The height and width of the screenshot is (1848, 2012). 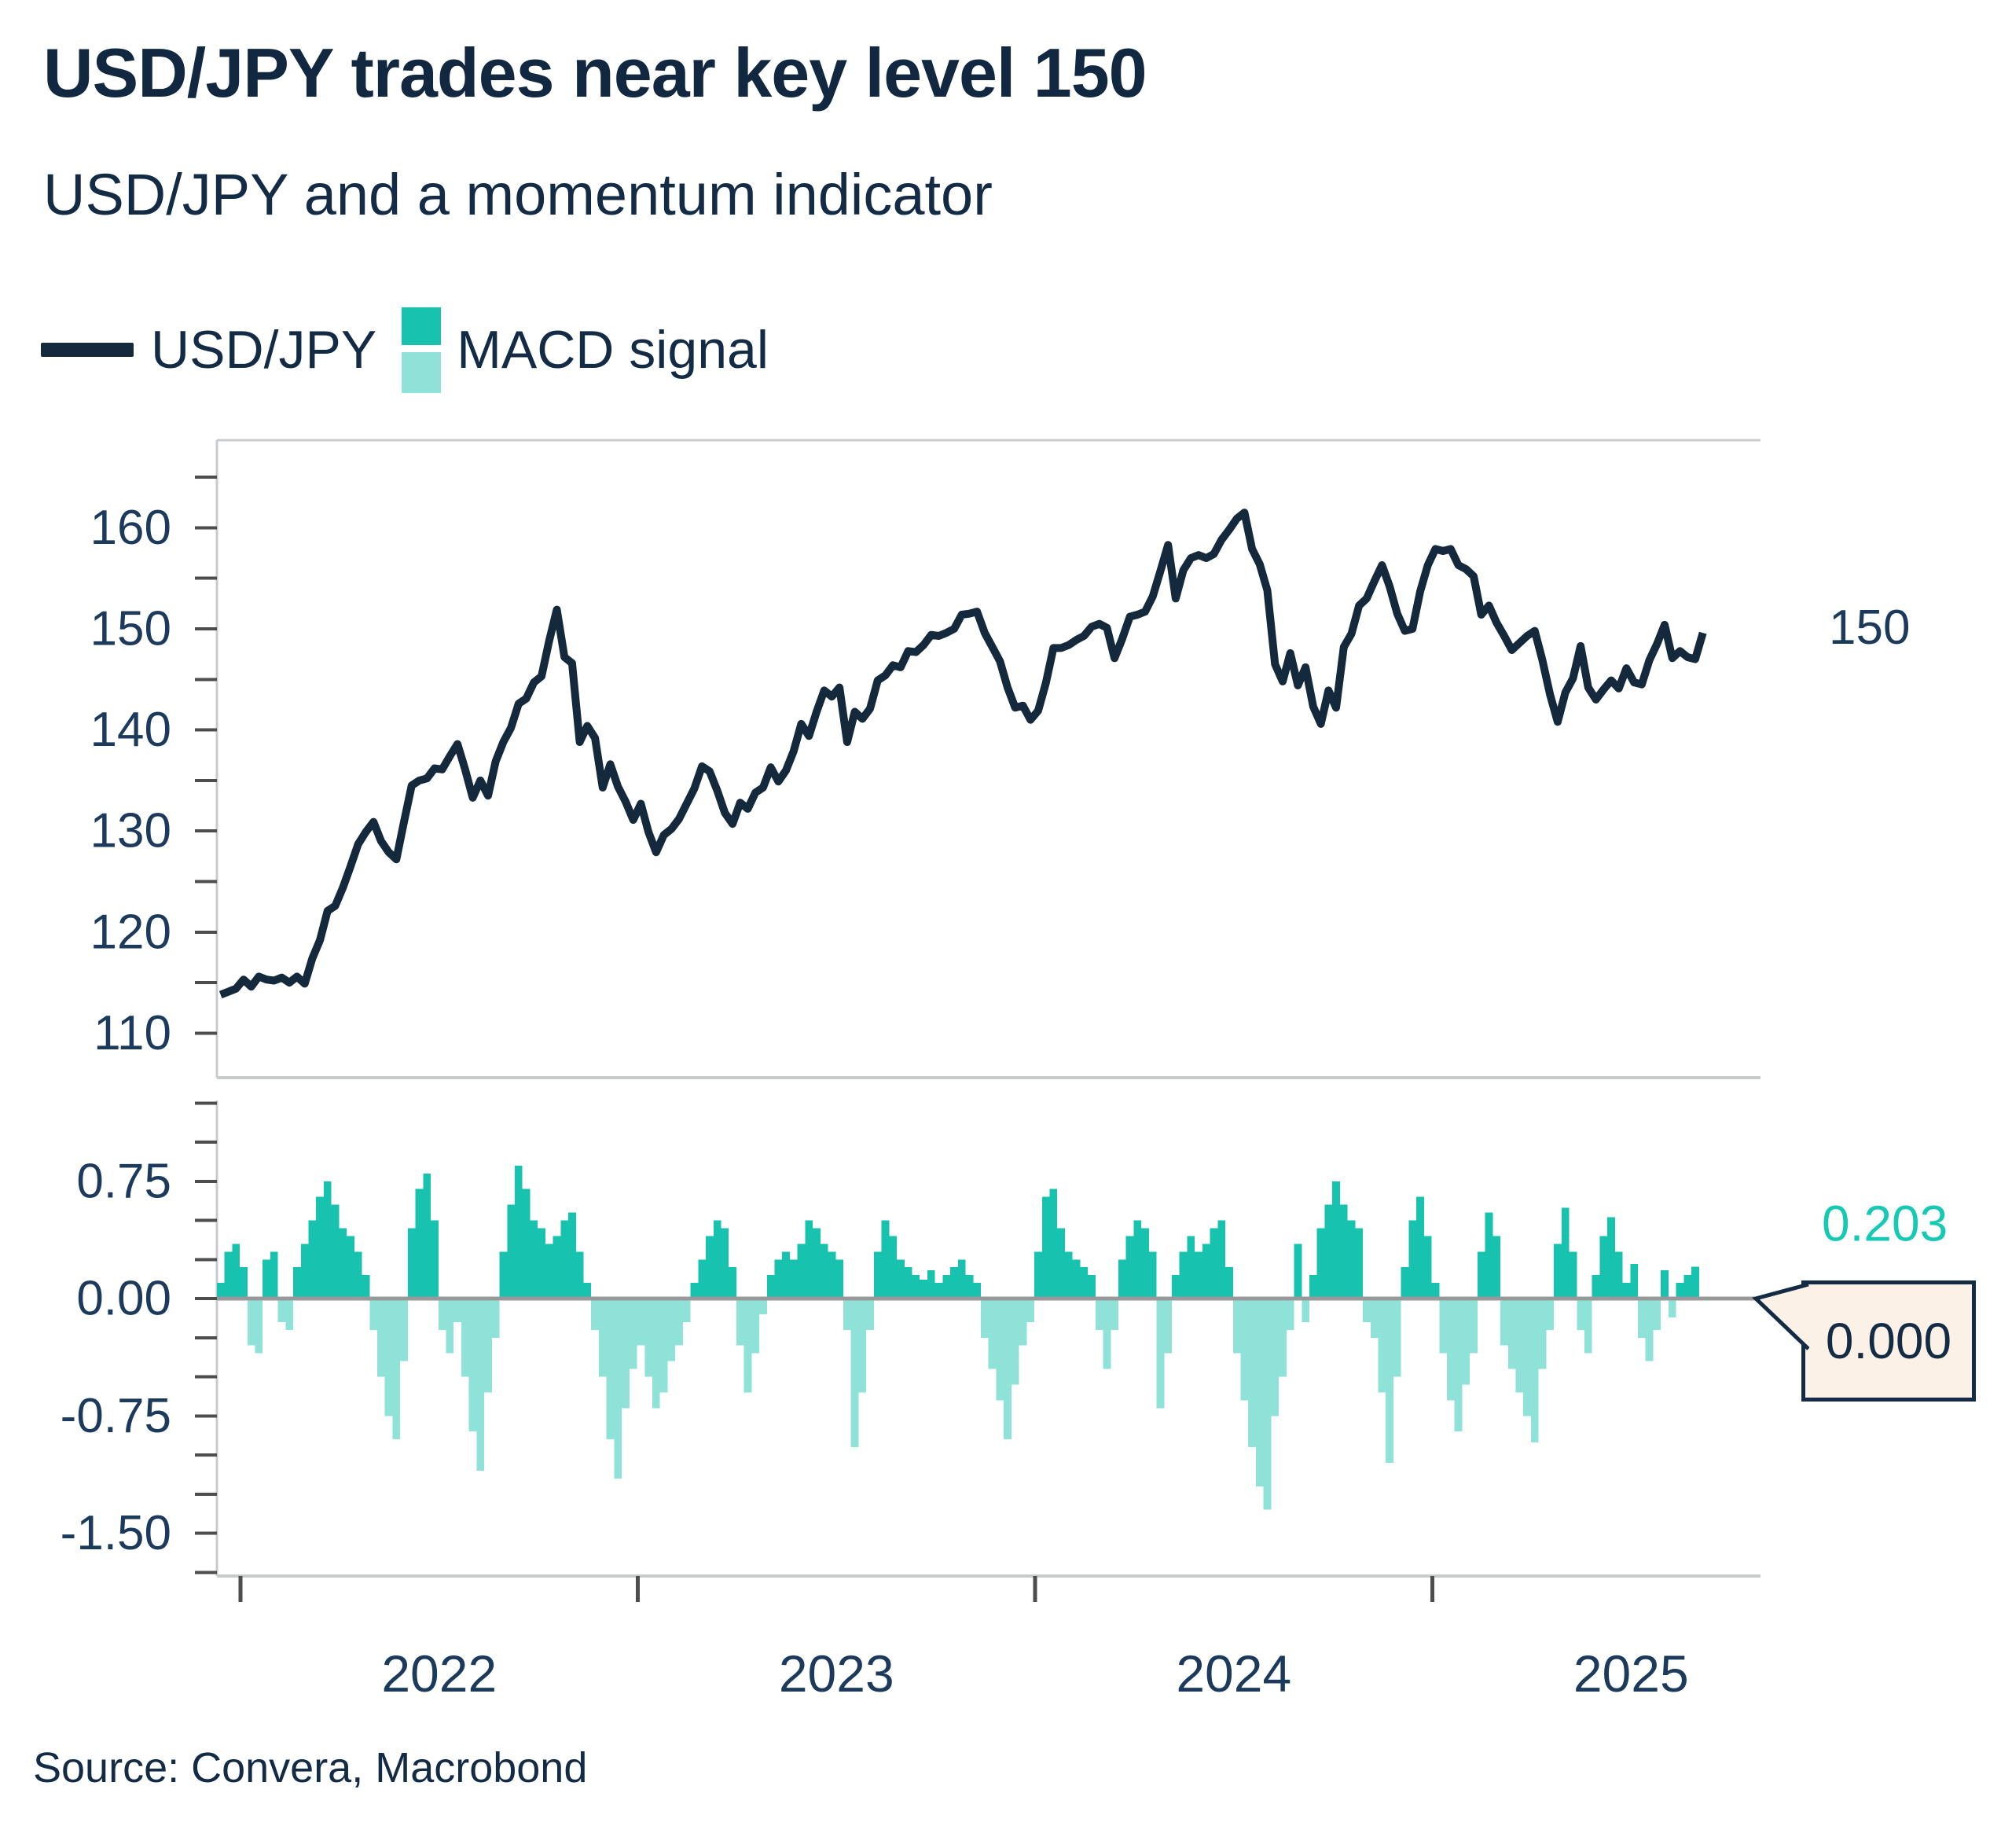 What do you see at coordinates (116, 1416) in the screenshot?
I see `macd-axis-label: -0.75` at bounding box center [116, 1416].